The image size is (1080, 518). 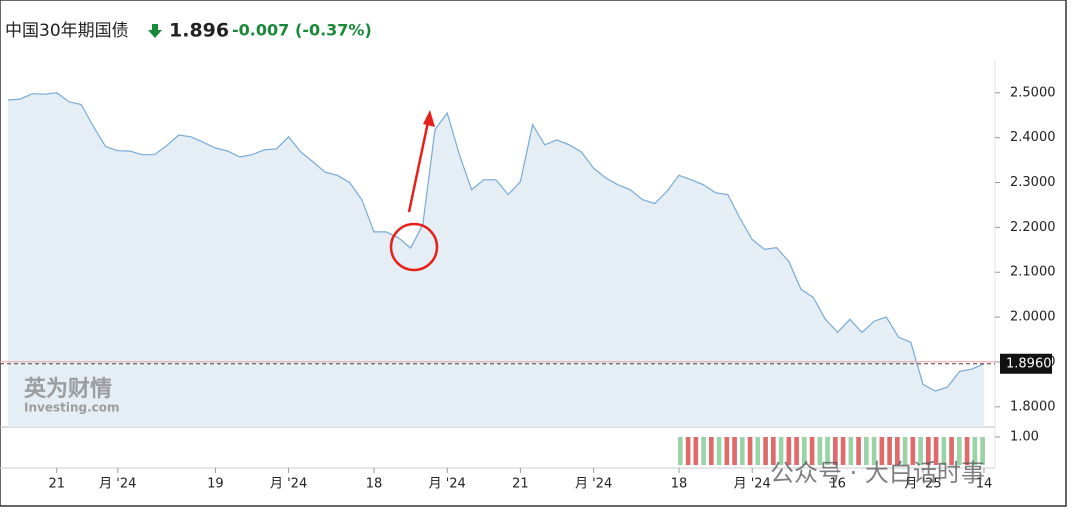 I want to click on chart-title: 中国30年期国债, so click(x=67, y=31).